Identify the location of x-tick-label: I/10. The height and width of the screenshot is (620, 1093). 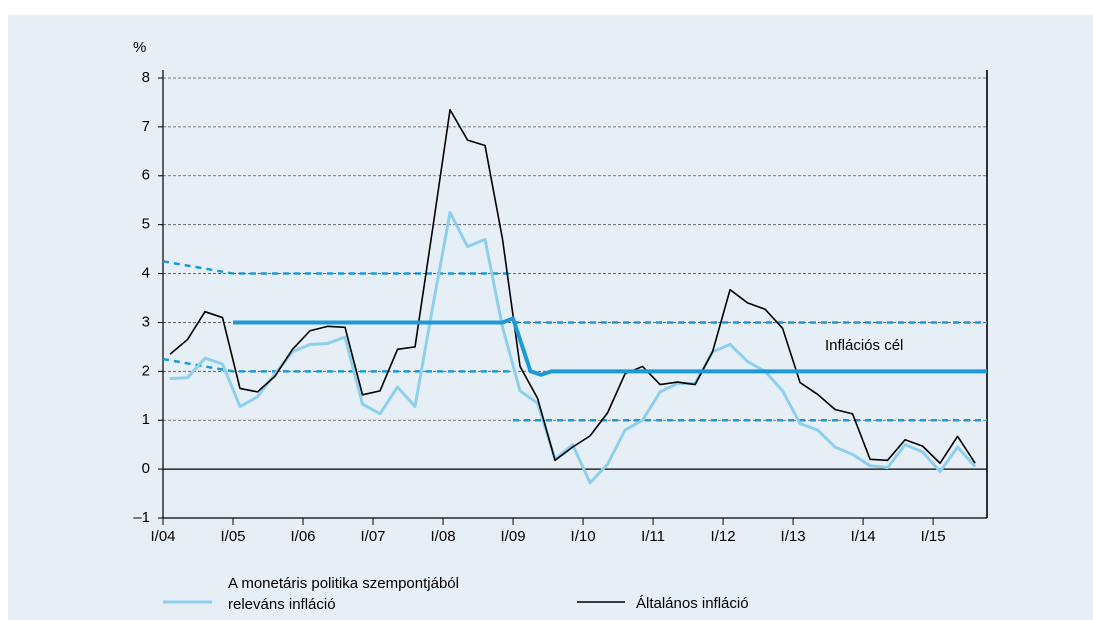
(583, 536).